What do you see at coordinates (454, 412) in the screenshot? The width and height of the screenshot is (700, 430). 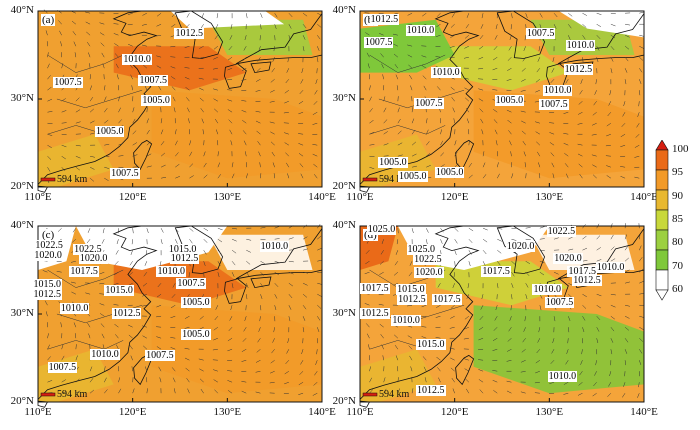 I see `lon-tick-label: 120°E` at bounding box center [454, 412].